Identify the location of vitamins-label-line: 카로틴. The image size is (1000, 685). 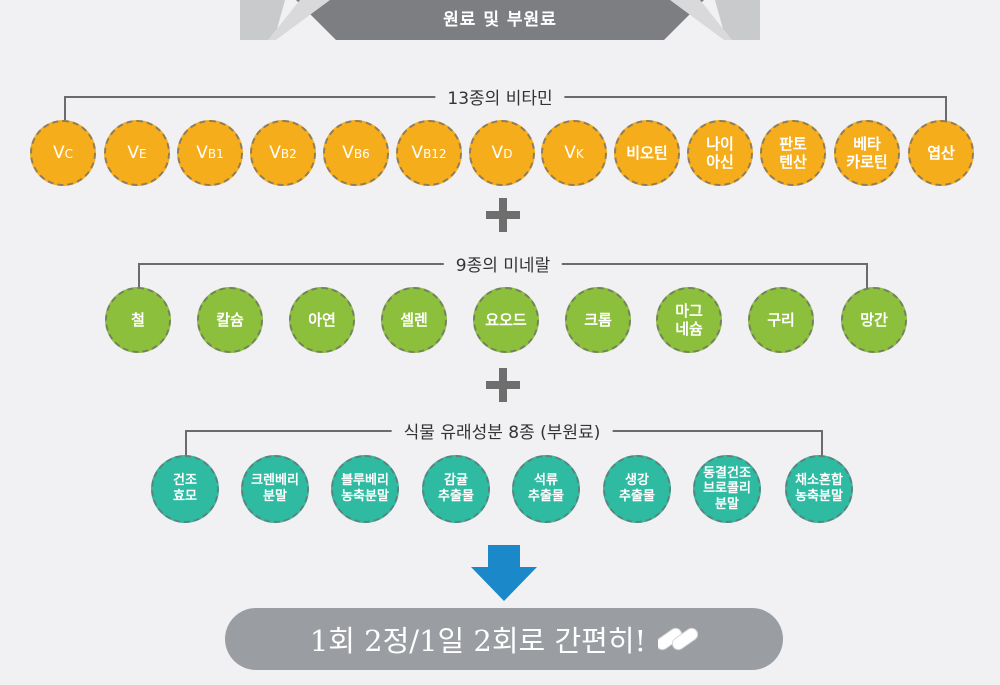
(867, 162).